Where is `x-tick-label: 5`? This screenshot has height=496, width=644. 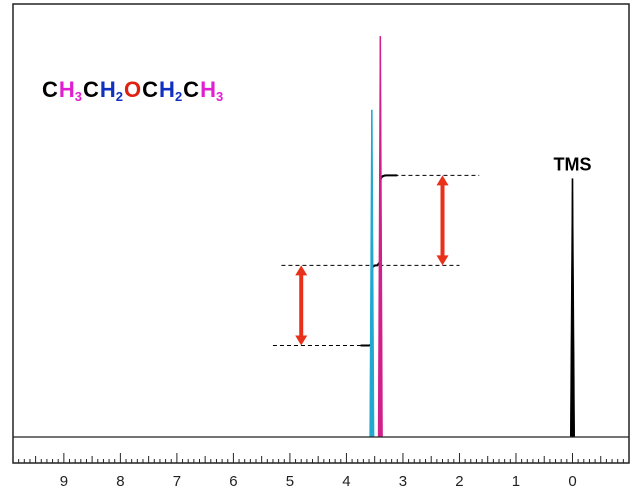 x-tick-label: 5 is located at coordinates (290, 481).